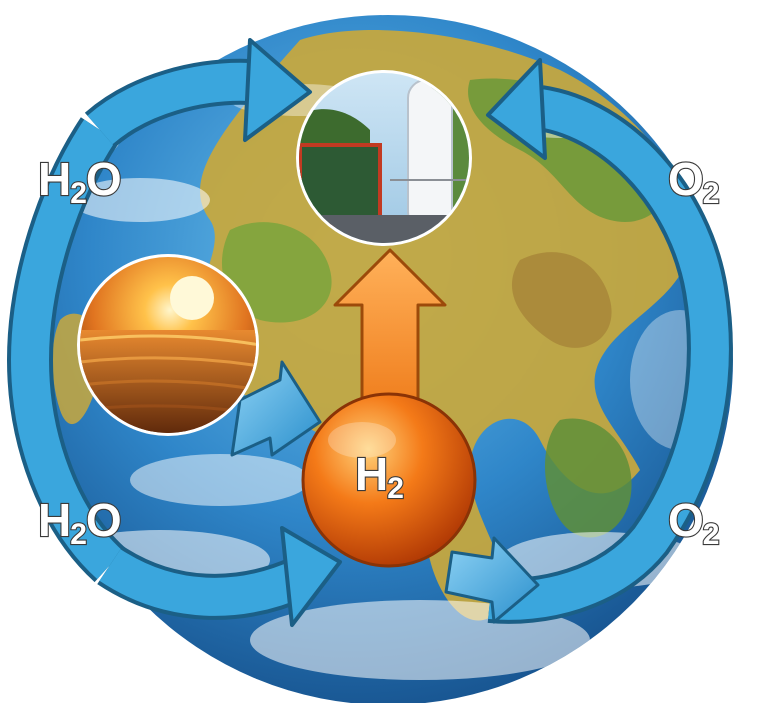  Describe the element at coordinates (693, 522) in the screenshot. I see `oxygen-label-bottom: O2` at that location.